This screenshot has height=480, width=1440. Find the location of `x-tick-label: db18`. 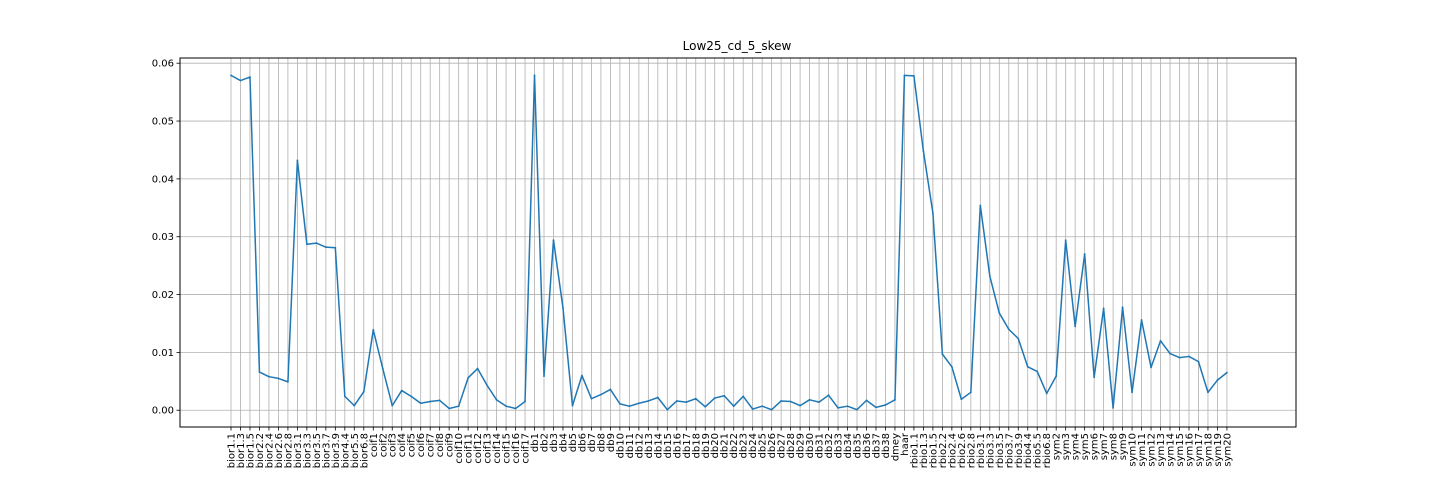

x-tick-label: db18 is located at coordinates (696, 445).